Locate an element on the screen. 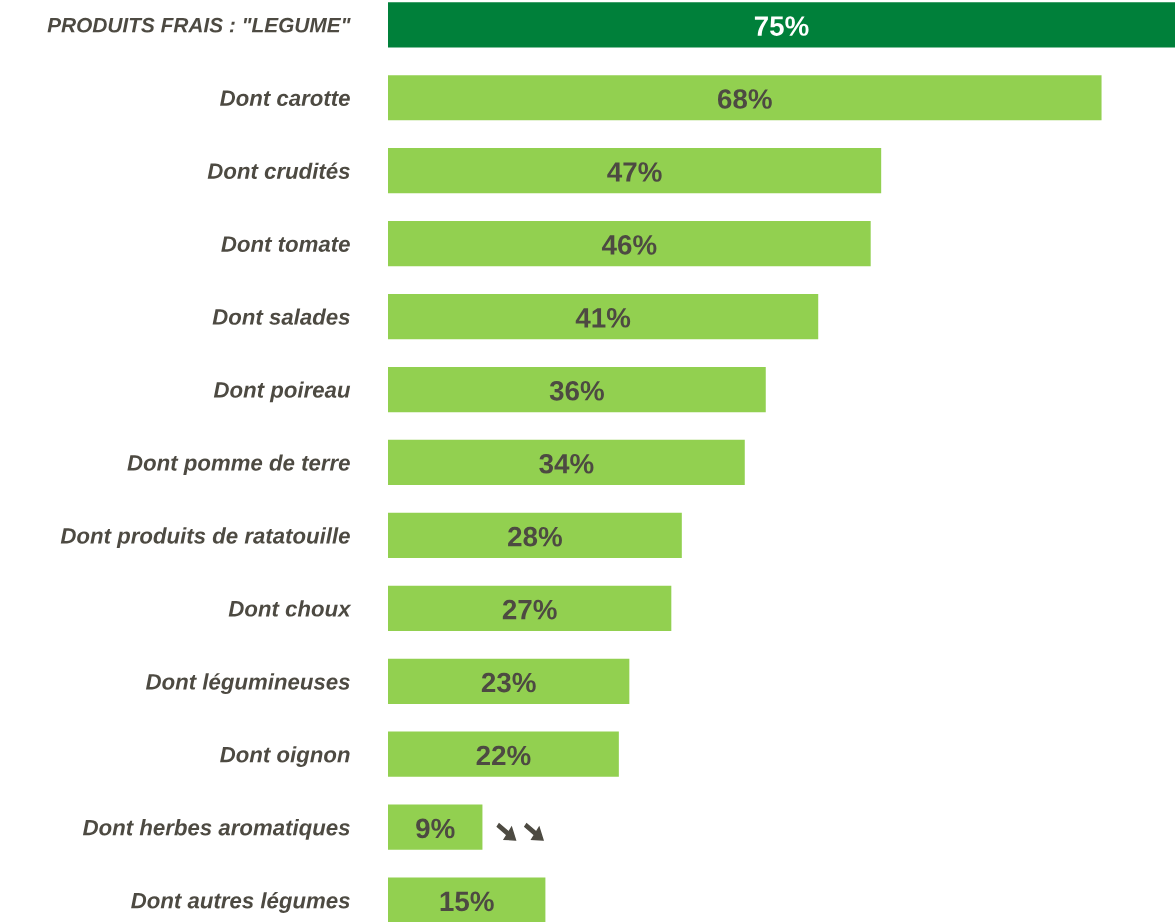  y-tick-label: Dont légumineuses is located at coordinates (247, 684).